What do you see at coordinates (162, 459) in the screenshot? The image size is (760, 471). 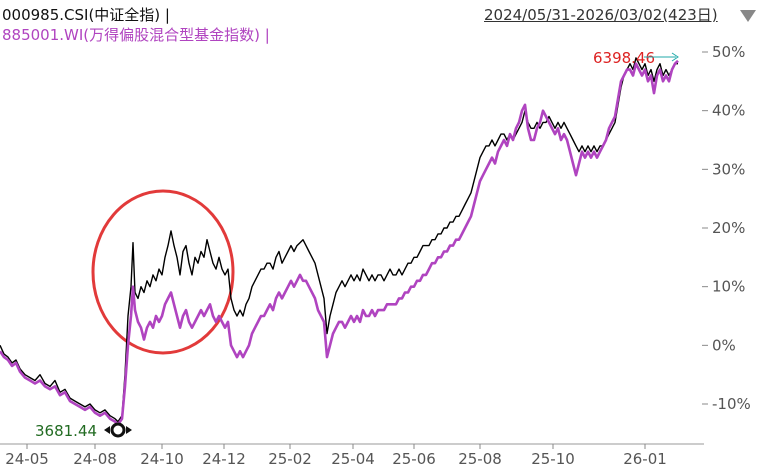 I see `x-tick-label: 24-10` at bounding box center [162, 459].